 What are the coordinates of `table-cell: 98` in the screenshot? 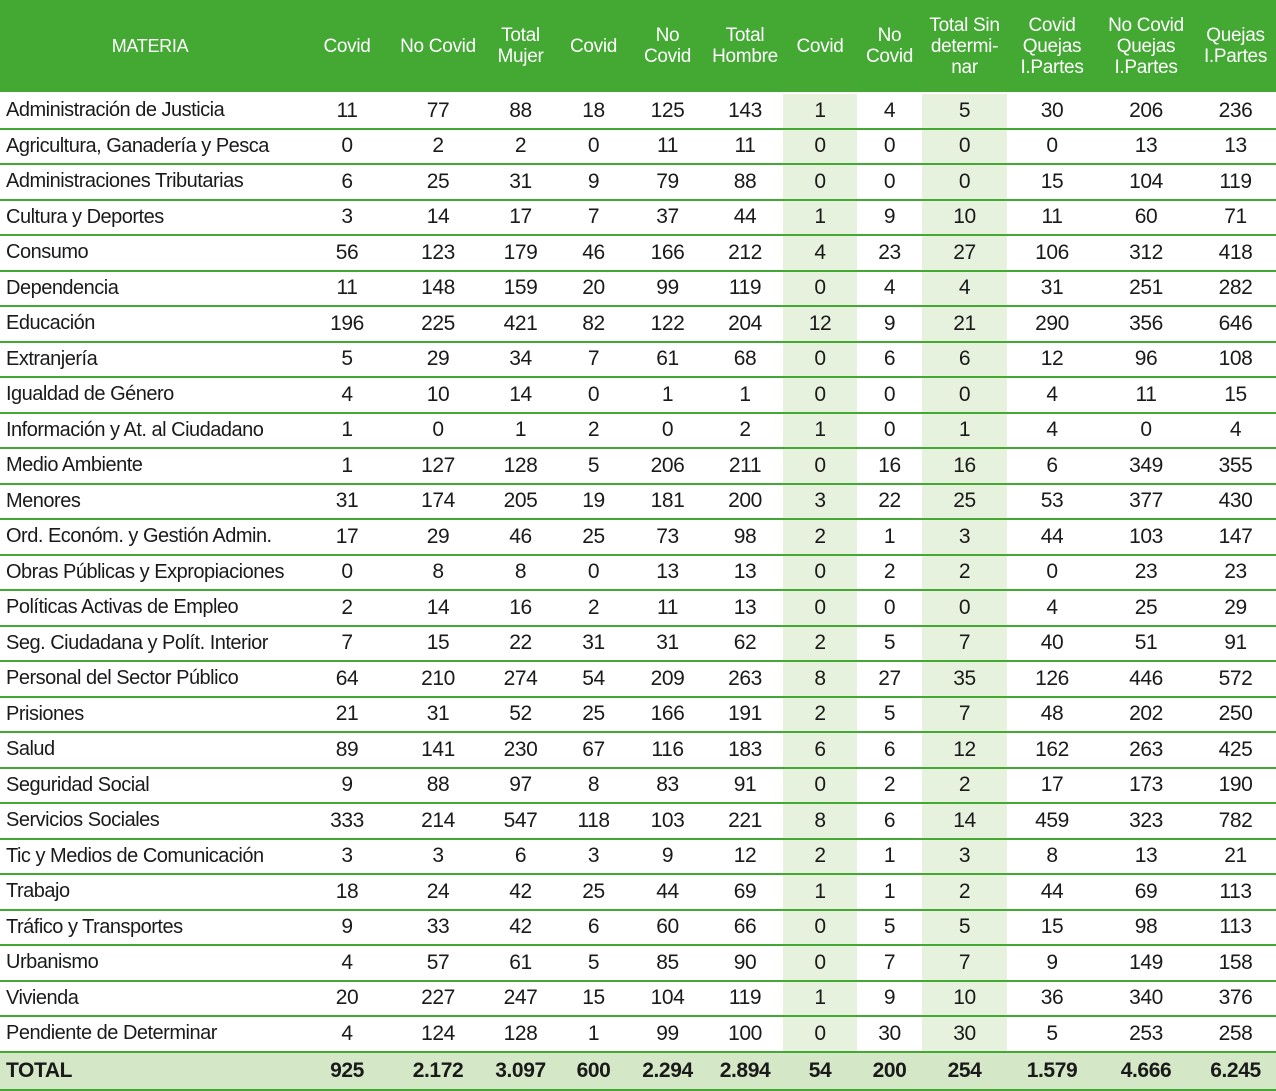 It's located at (1146, 927).